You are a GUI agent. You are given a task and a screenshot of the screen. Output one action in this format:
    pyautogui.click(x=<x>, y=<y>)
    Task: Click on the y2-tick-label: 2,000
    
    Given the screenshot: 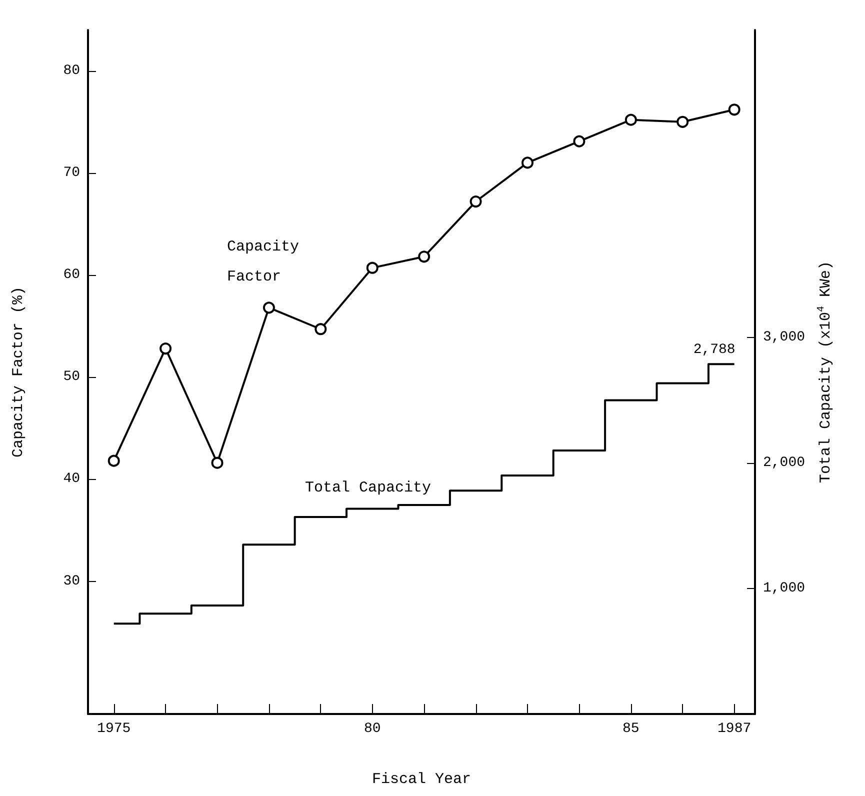 What is the action you would take?
    pyautogui.click(x=784, y=462)
    